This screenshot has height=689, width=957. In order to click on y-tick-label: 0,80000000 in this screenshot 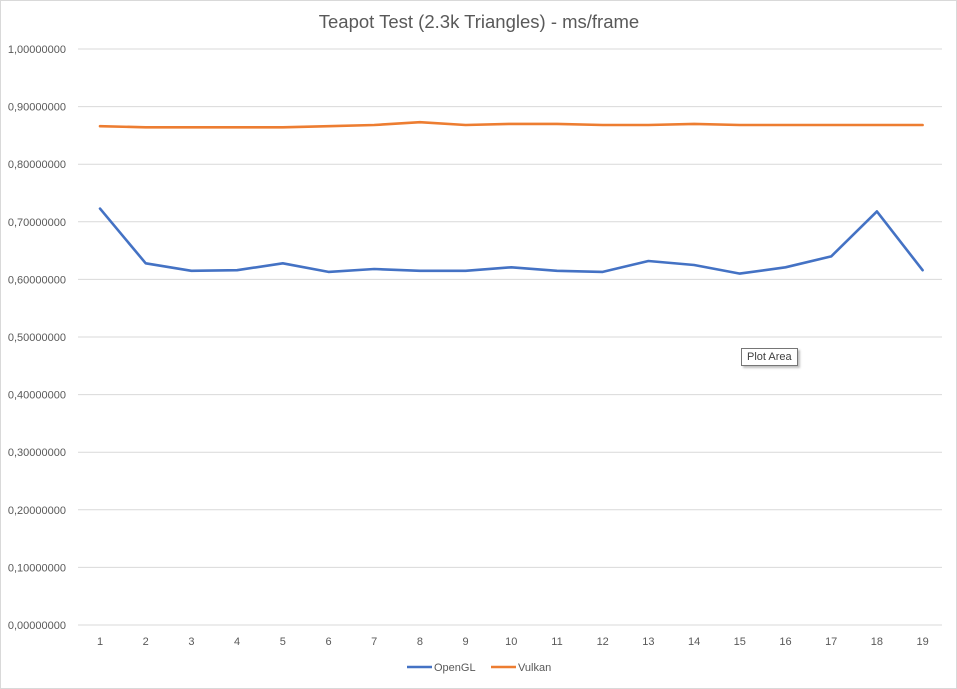, I will do `click(37, 165)`.